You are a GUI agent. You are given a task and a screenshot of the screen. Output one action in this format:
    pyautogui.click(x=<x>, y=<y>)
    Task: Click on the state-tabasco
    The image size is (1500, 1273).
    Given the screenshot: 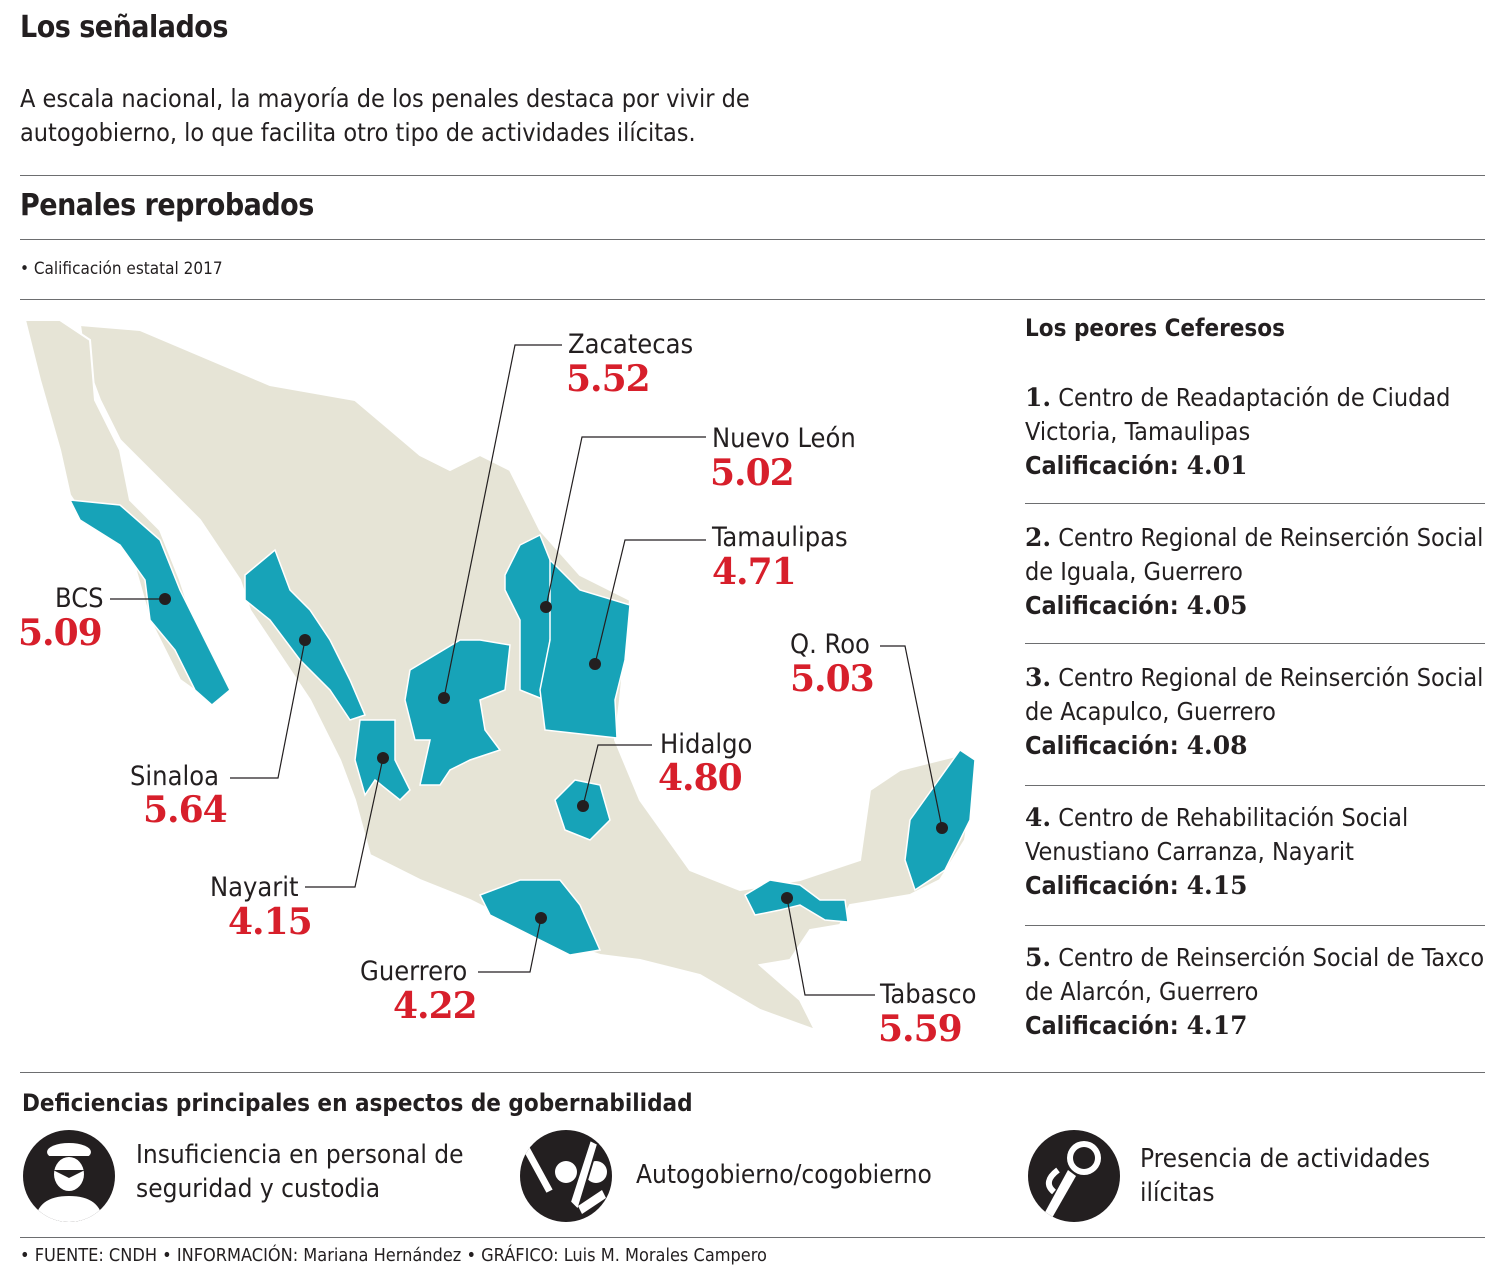 What is the action you would take?
    pyautogui.click(x=796, y=901)
    